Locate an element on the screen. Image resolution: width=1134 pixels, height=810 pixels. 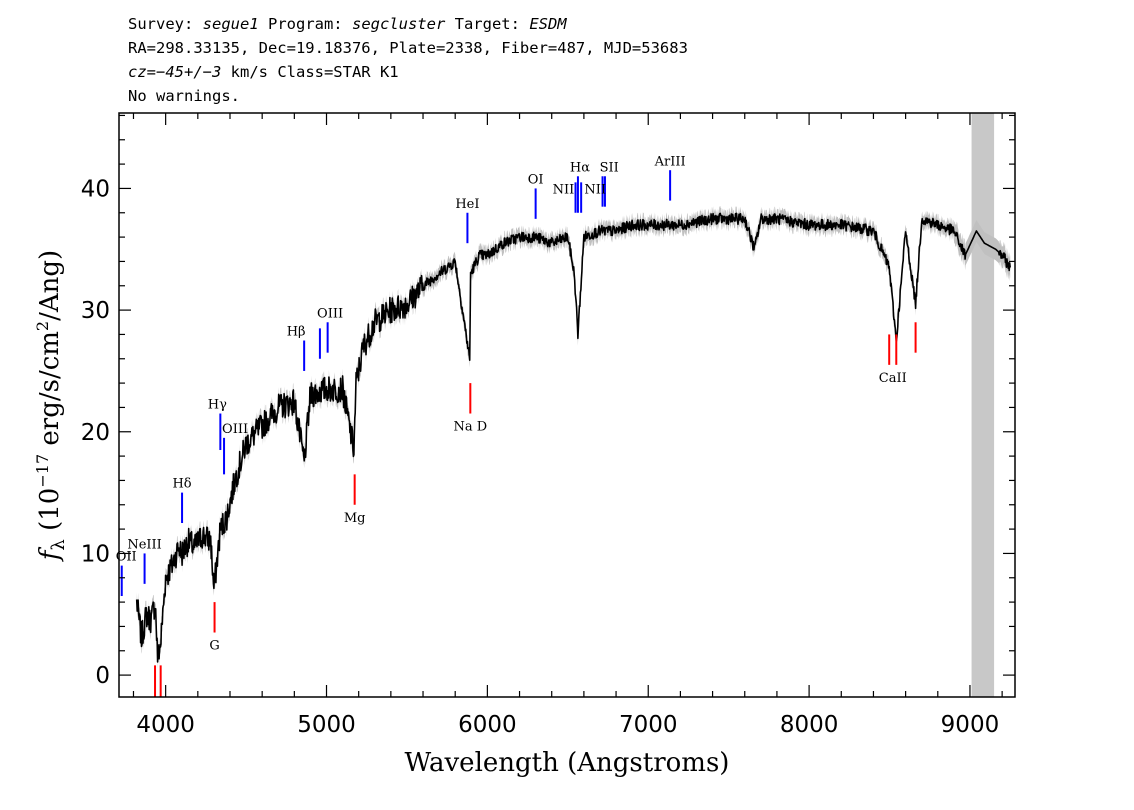
y-tick-label: 30 is located at coordinates (95, 311).